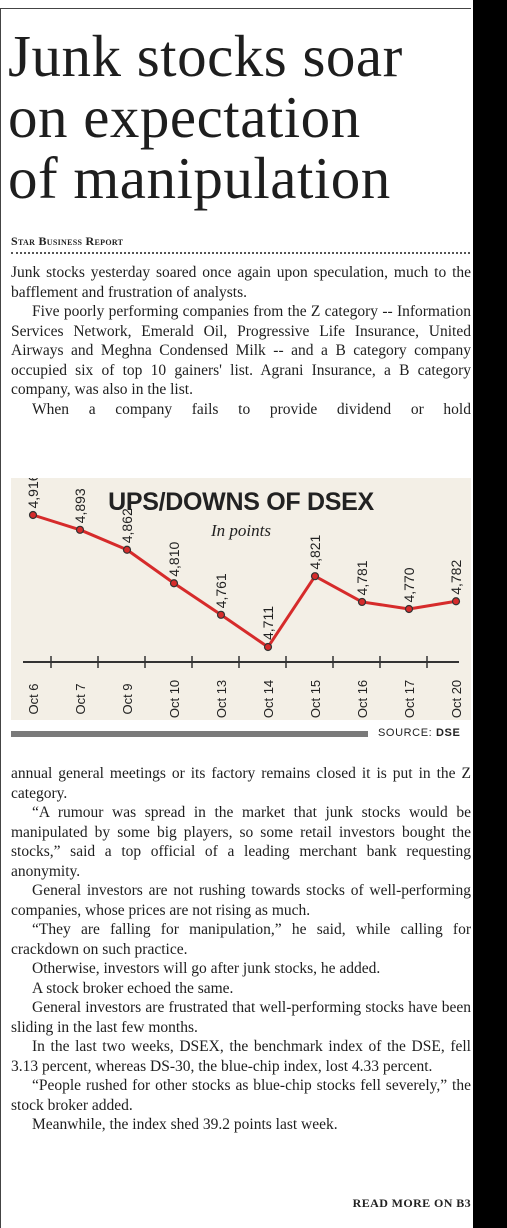 This screenshot has width=507, height=1228. What do you see at coordinates (133, 988) in the screenshot?
I see `paragraph: A stock broker echoed the same.` at bounding box center [133, 988].